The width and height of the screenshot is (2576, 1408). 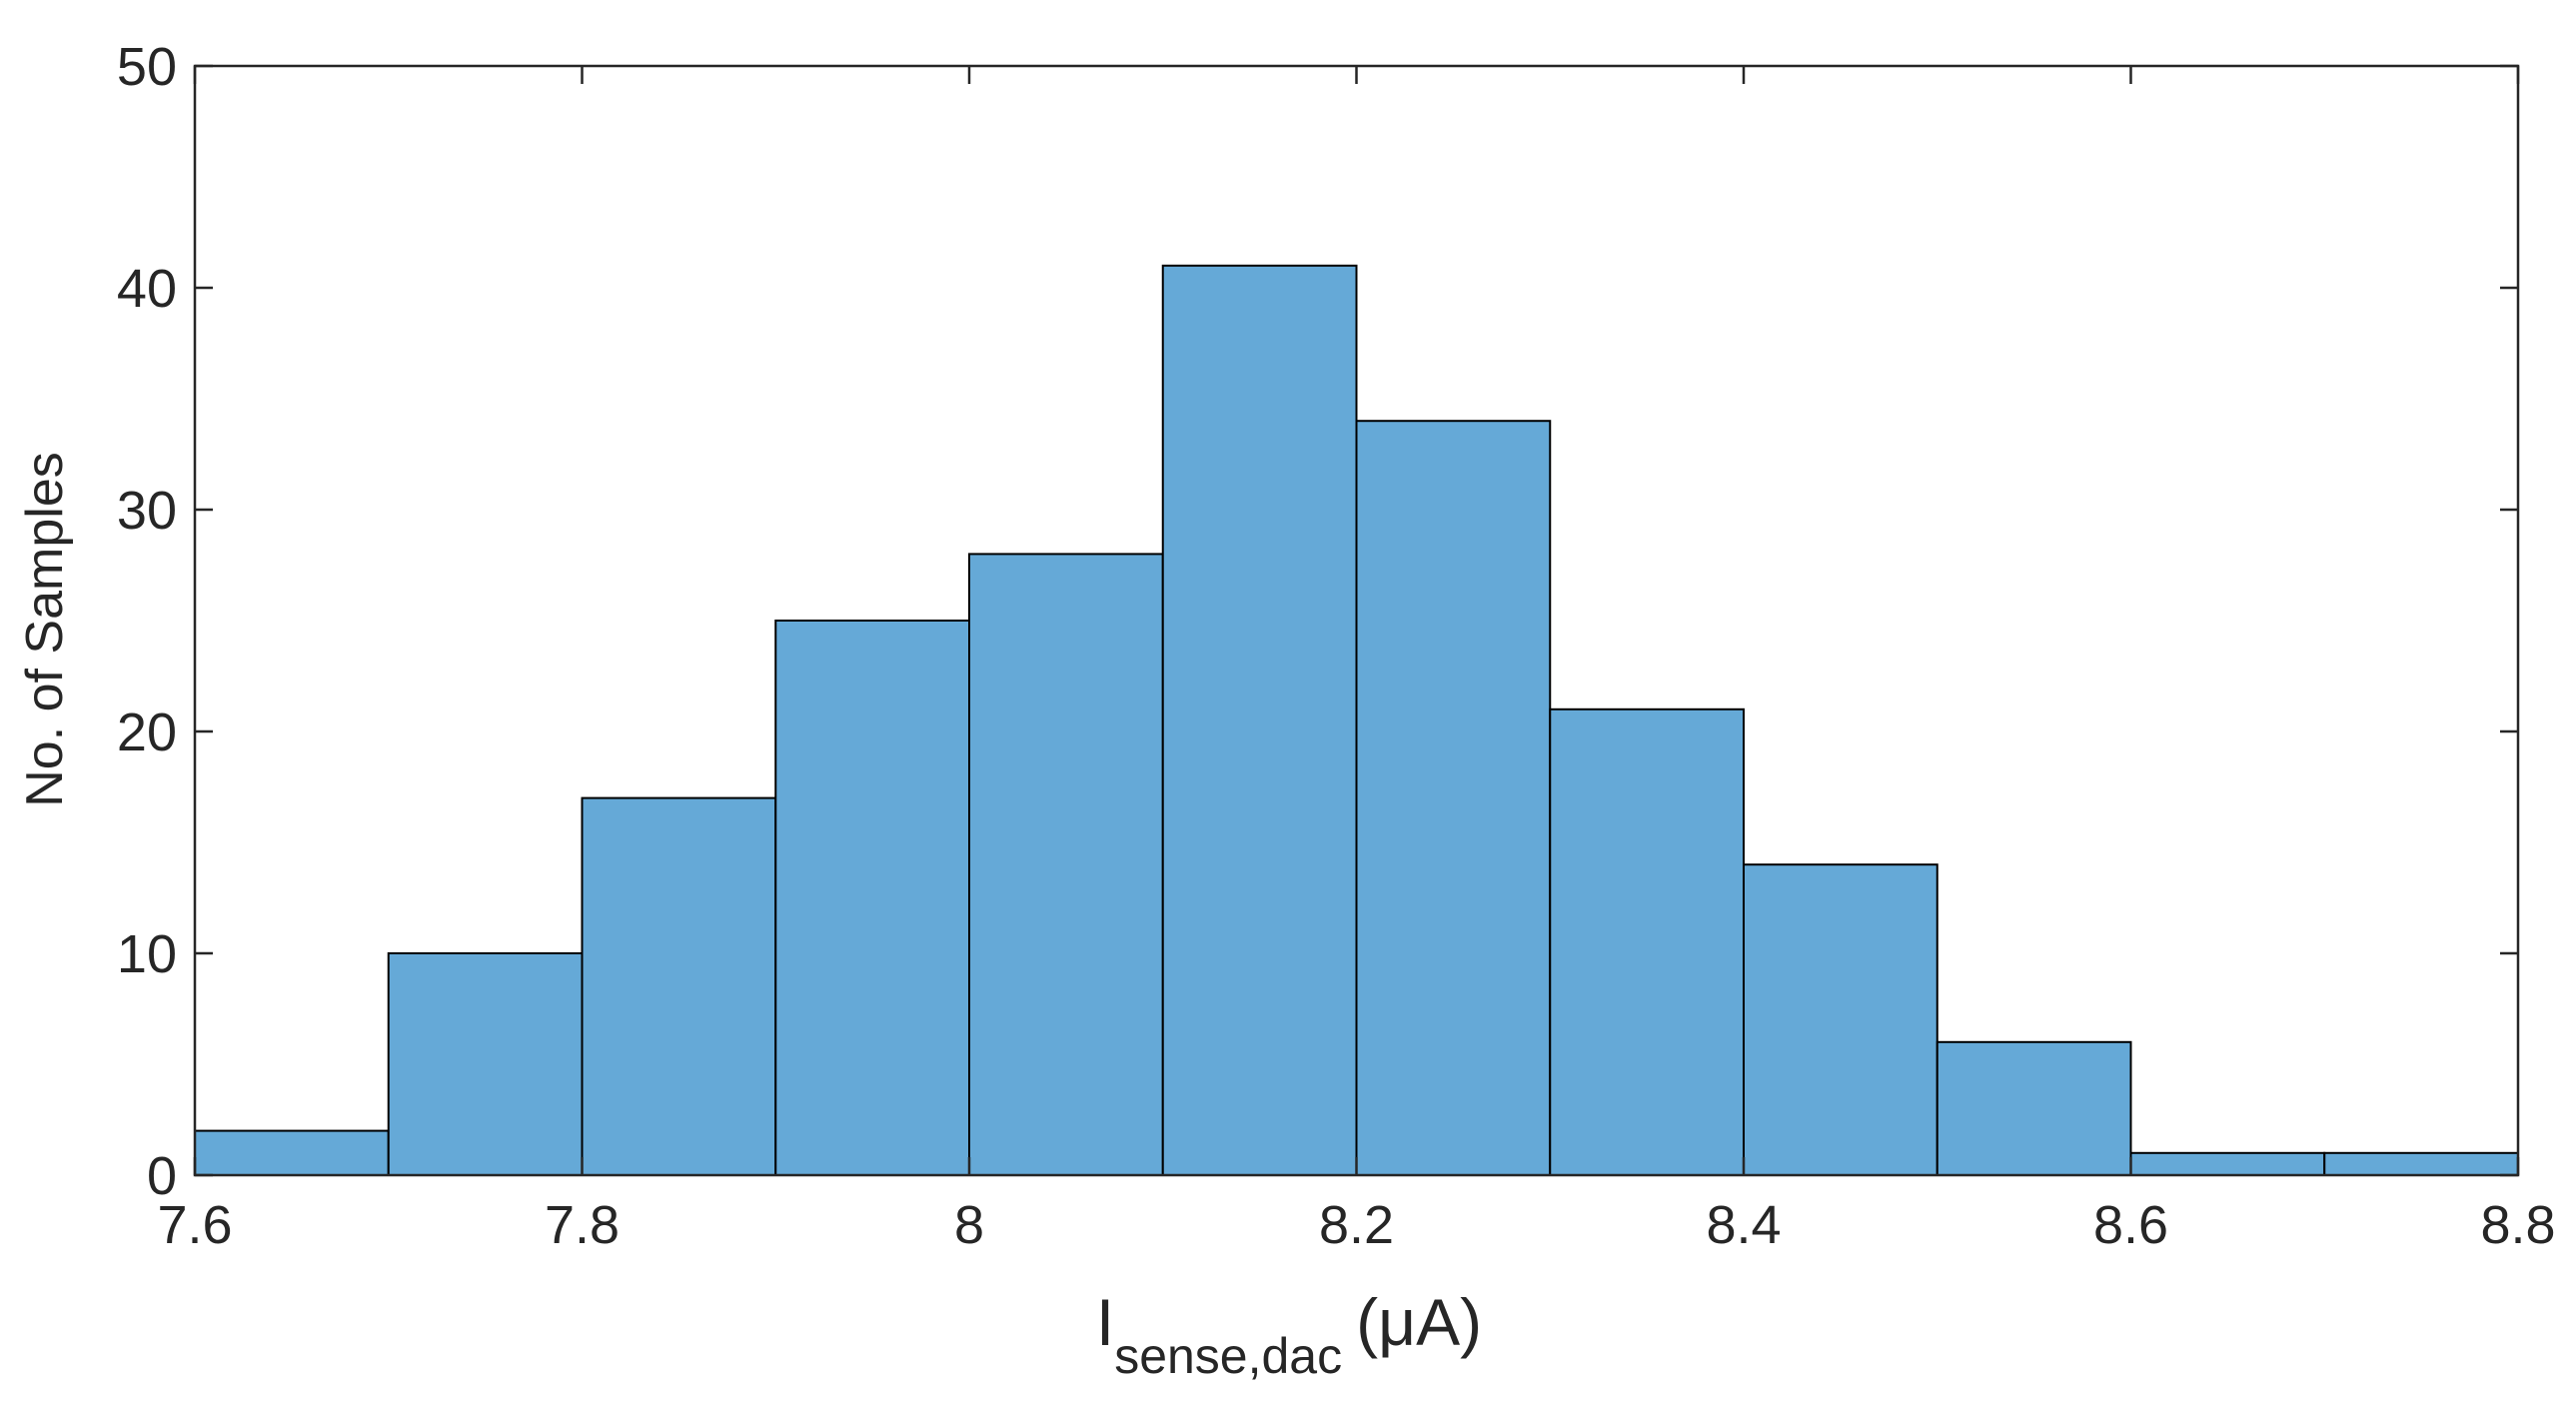 I want to click on x-axis-label: Isense,dac (μA), so click(x=1289, y=1334).